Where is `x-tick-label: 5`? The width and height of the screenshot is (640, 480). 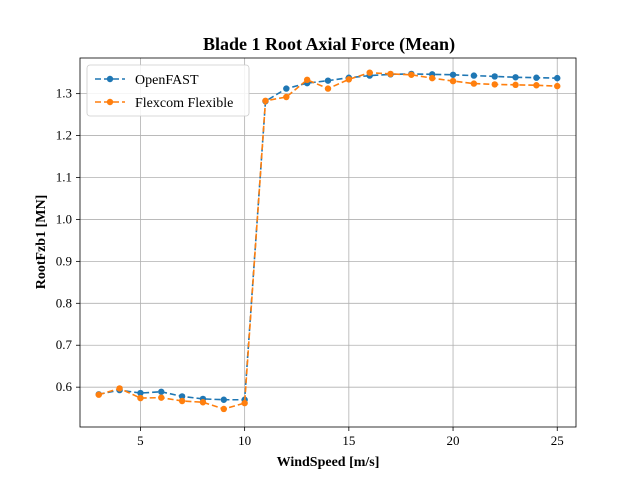
x-tick-label: 5 is located at coordinates (140, 440).